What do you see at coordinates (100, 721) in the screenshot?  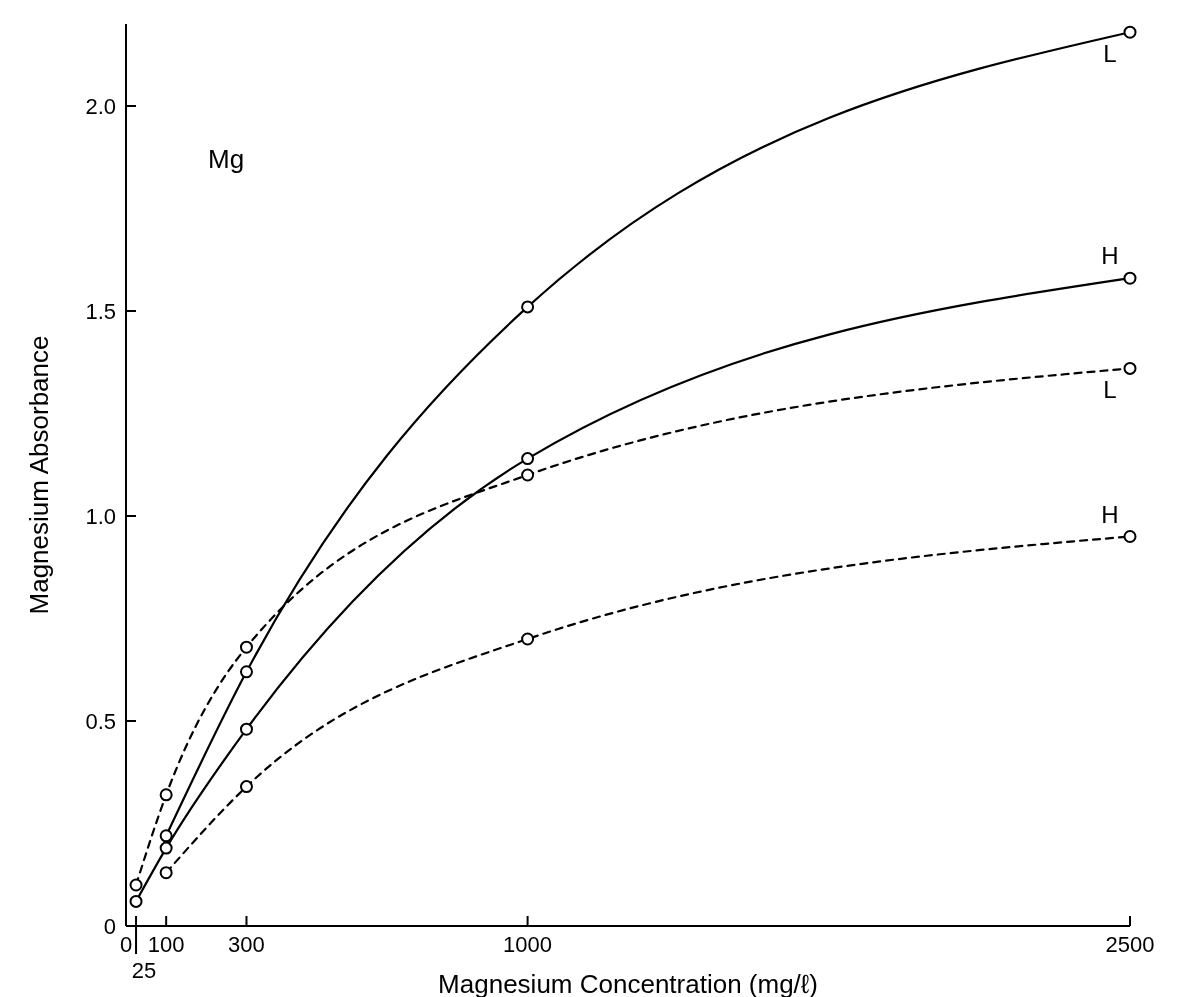 I see `y-tick-label: 0.5` at bounding box center [100, 721].